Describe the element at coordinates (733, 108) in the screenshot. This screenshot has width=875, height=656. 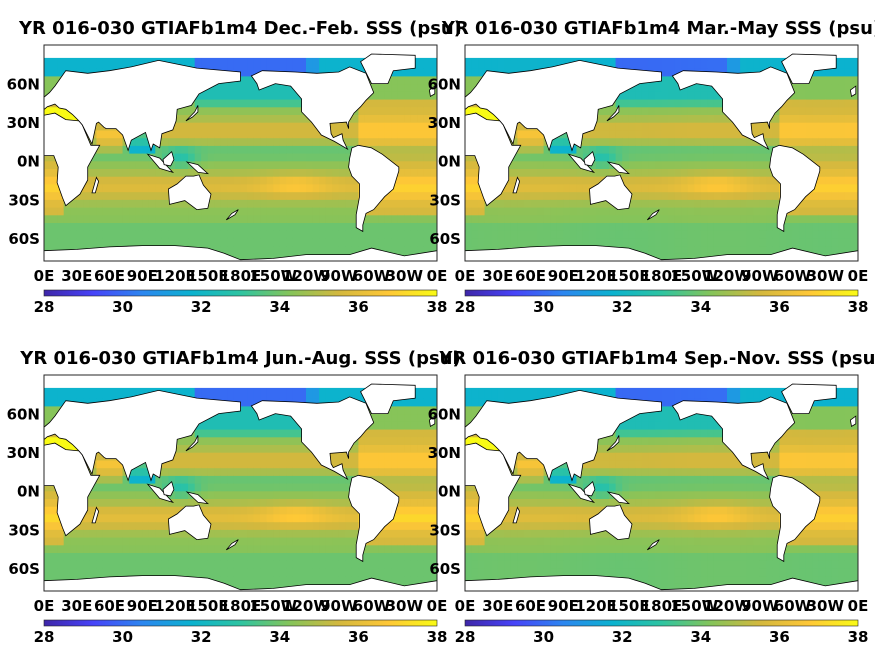
I see `landmass` at that location.